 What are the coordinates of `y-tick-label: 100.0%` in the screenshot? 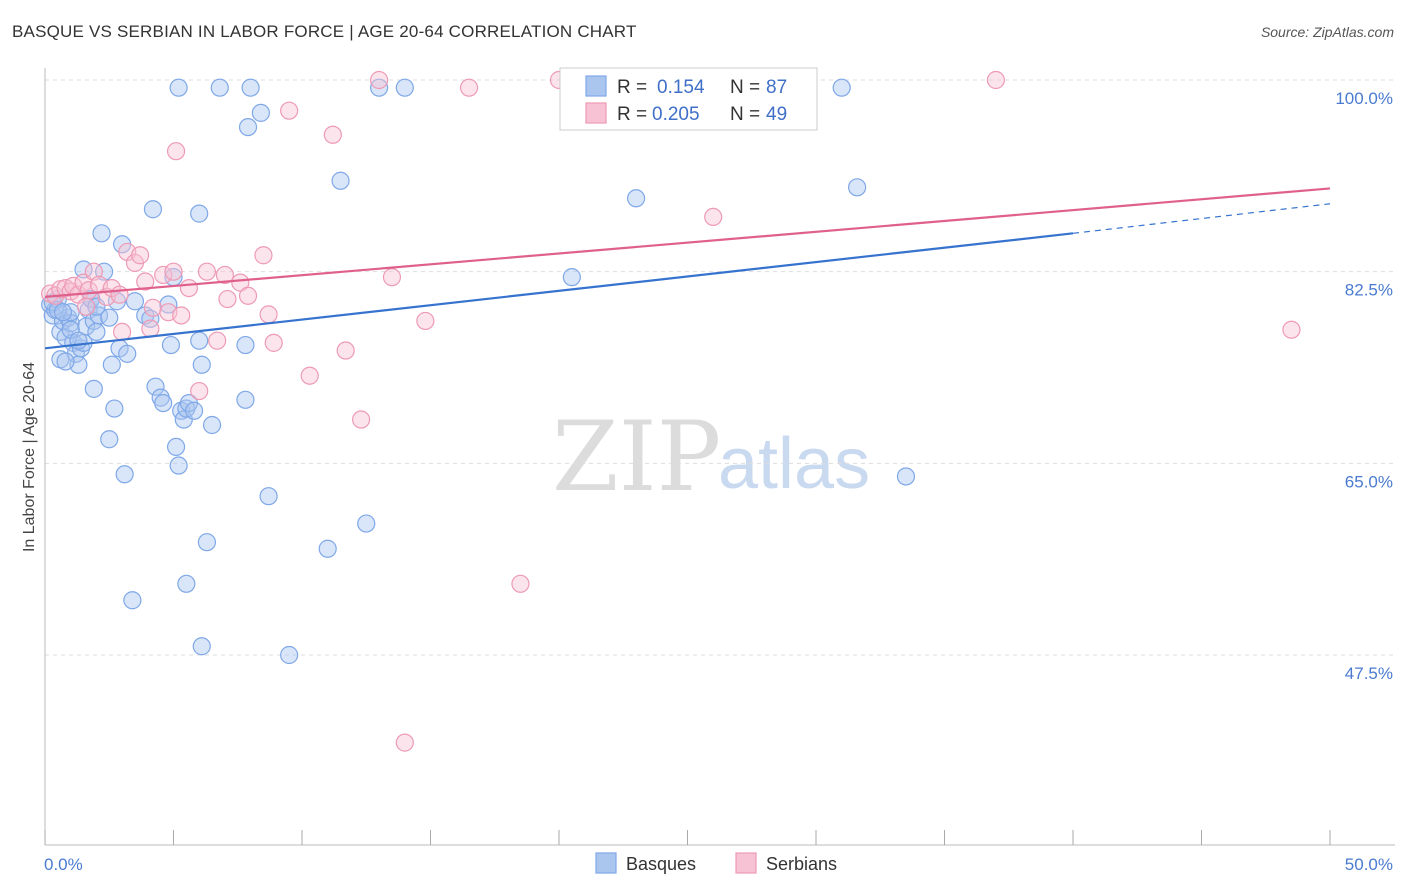 It's located at (1364, 98).